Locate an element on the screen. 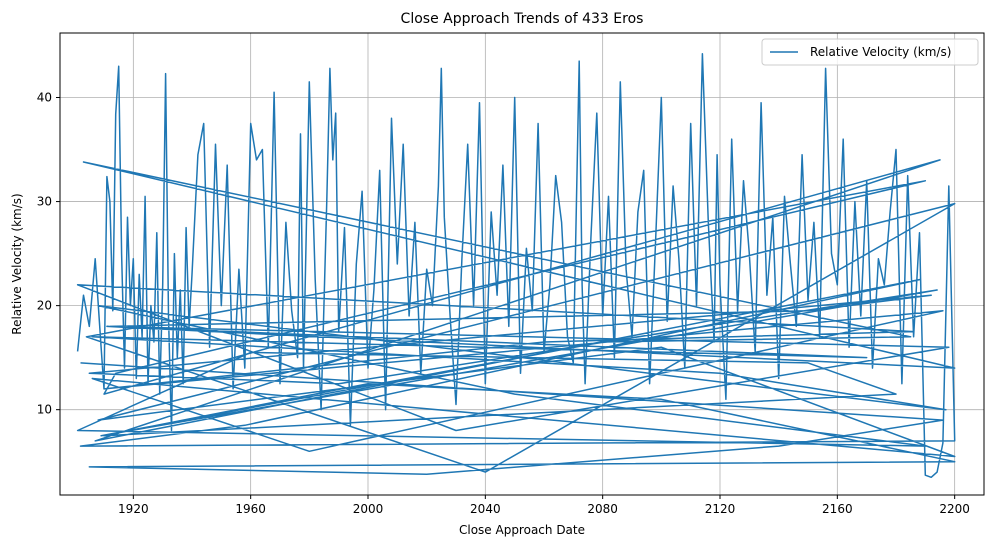 This screenshot has height=547, width=996. y-tick-label: 20 is located at coordinates (44, 306).